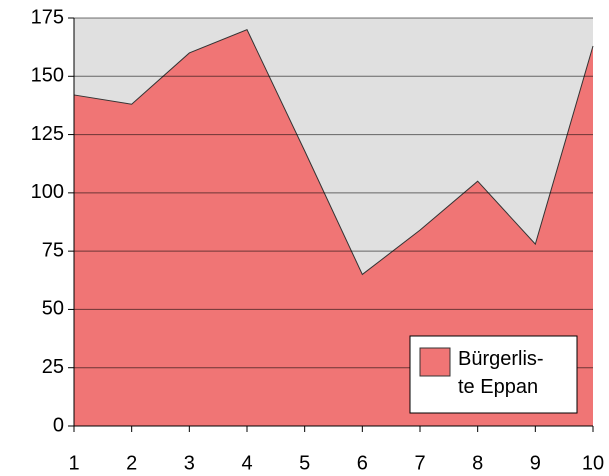  Describe the element at coordinates (477, 463) in the screenshot. I see `x-tick-label: 8` at that location.